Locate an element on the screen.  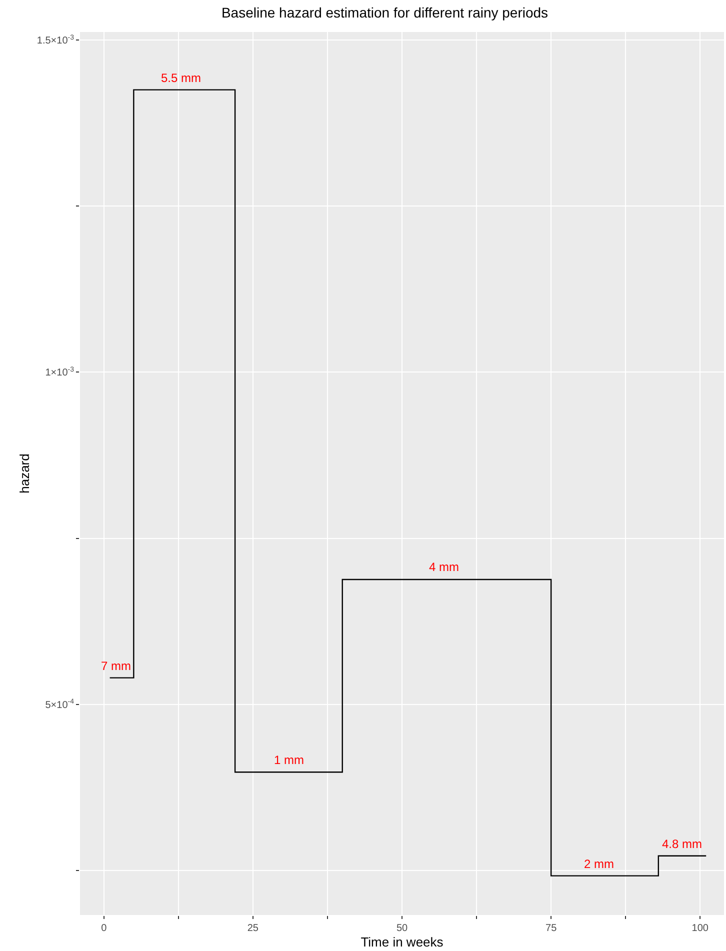
x-tick-label: 75 is located at coordinates (552, 928).